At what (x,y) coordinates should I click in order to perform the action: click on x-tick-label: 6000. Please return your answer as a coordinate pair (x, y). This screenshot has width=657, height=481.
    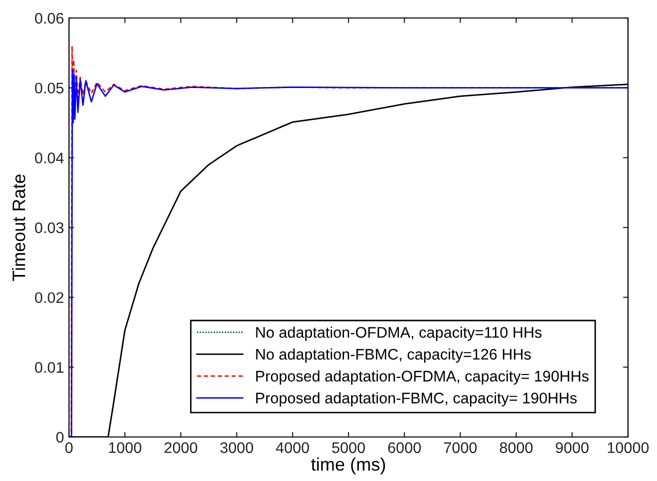
    Looking at the image, I should click on (404, 448).